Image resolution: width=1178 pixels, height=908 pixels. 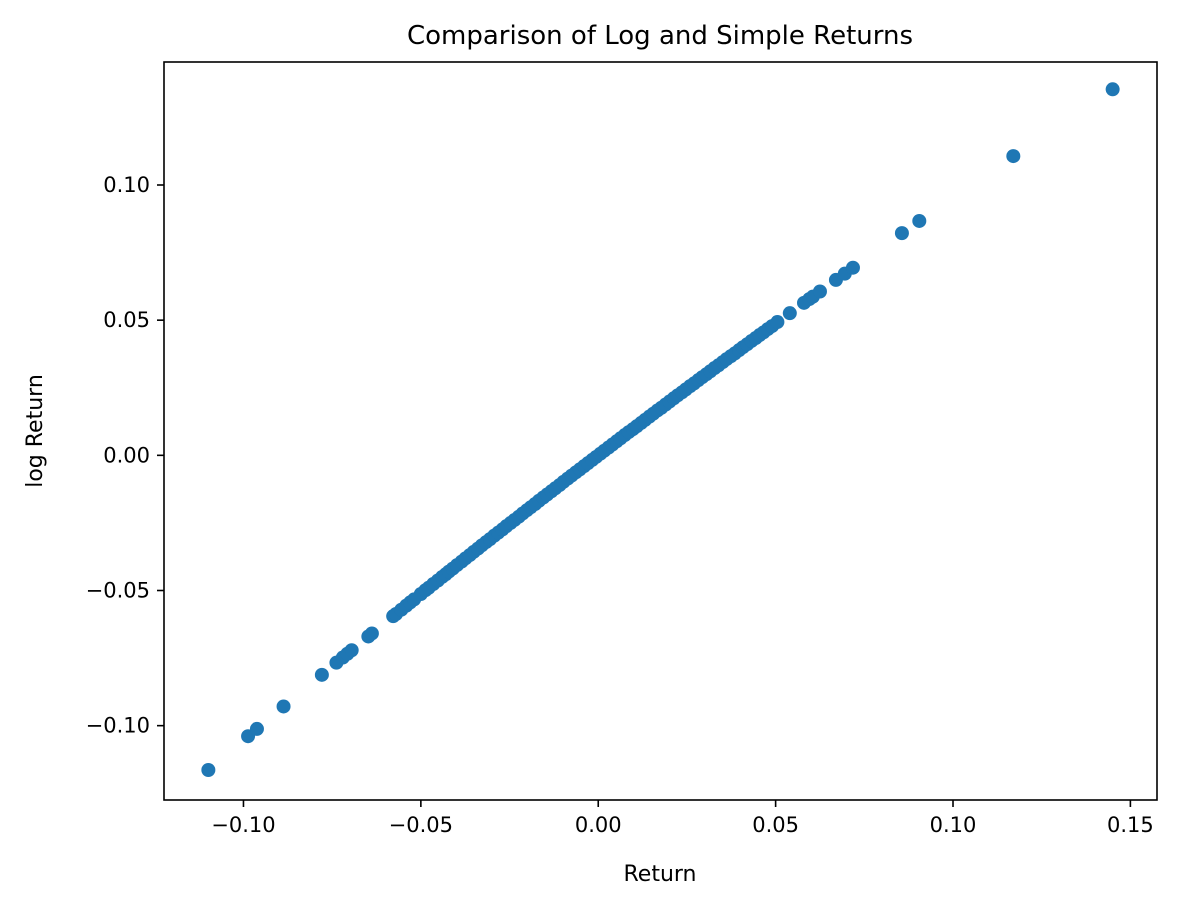 I want to click on x-tick-label: 0.00, so click(x=598, y=825).